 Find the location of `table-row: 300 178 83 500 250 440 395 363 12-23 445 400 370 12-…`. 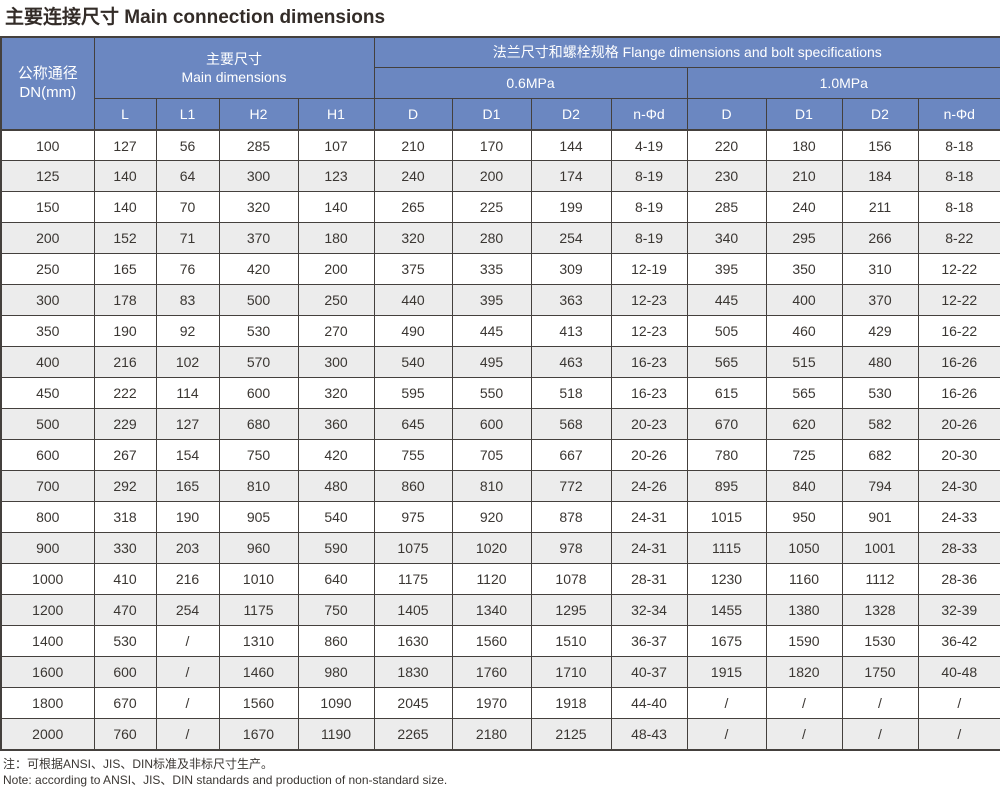

table-row: 300 178 83 500 250 440 395 363 12-23 445 400 370 12-… is located at coordinates (500, 300).